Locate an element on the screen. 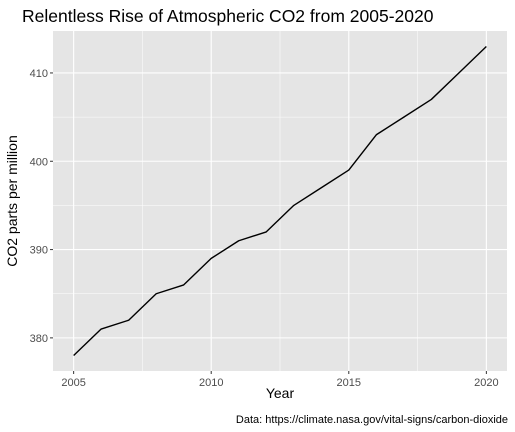  y-tick-label: 400 is located at coordinates (39, 162).